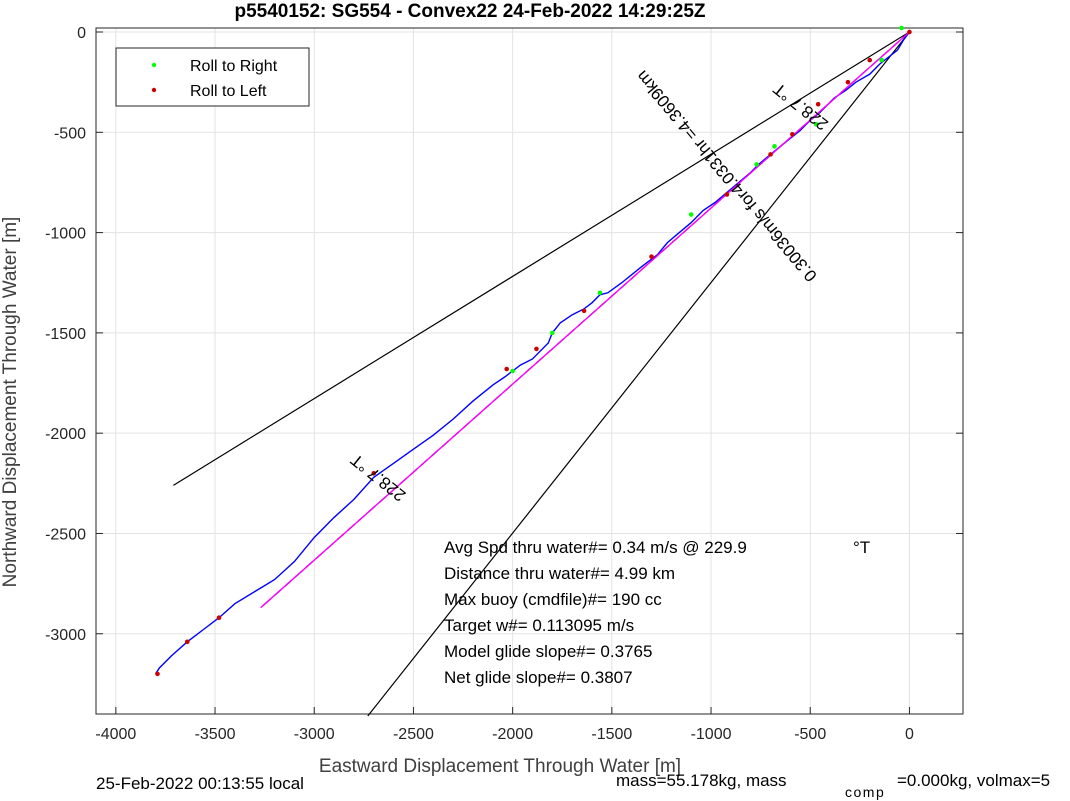 This screenshot has height=801, width=1070. Describe the element at coordinates (154, 90) in the screenshot. I see `legend-marker-roll-left` at that location.